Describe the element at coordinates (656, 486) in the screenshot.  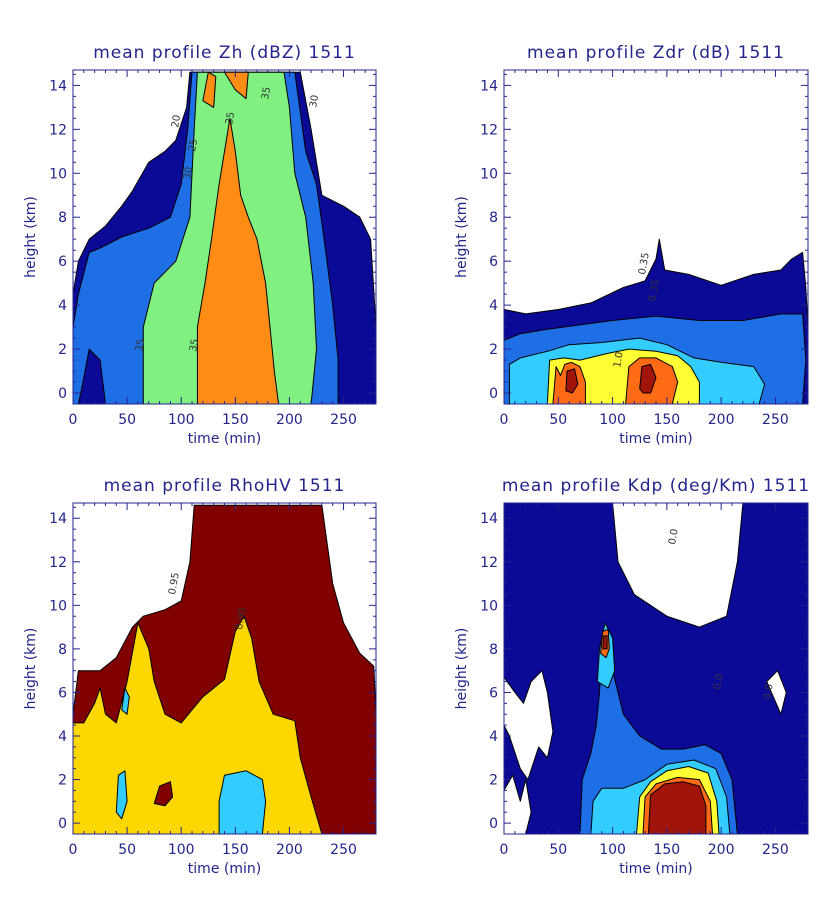
I see `chart-title: mean profile Kdp (deg/Km) 1511` at that location.